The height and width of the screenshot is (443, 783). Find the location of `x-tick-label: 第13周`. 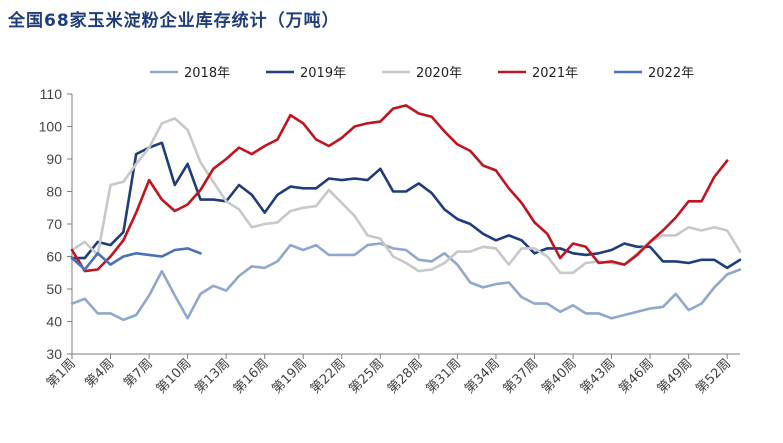

x-tick-label: 第13周 is located at coordinates (212, 376).